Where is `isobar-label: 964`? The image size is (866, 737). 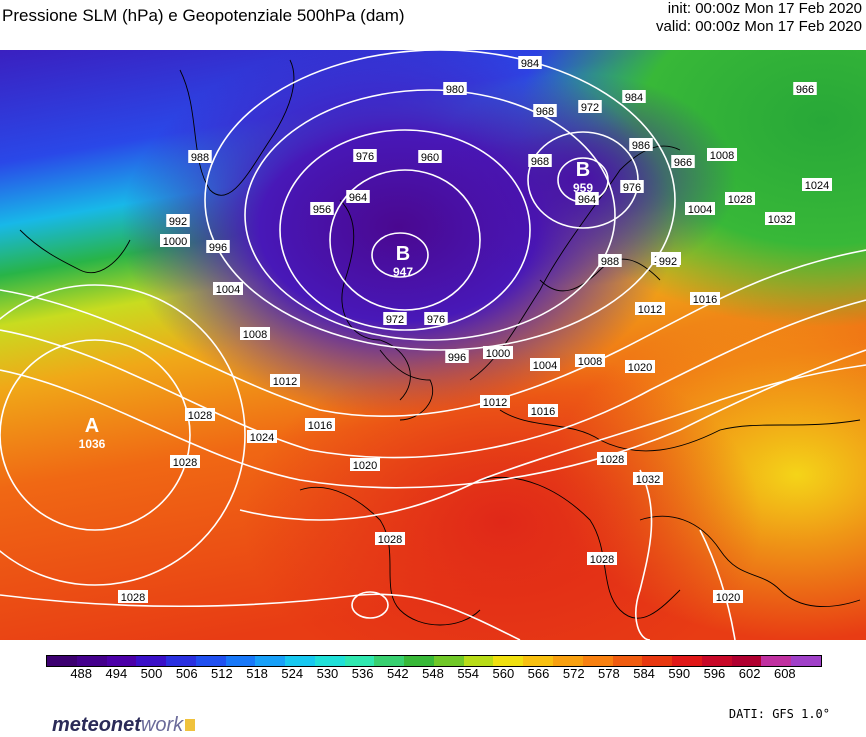 isobar-label: 964 is located at coordinates (358, 197).